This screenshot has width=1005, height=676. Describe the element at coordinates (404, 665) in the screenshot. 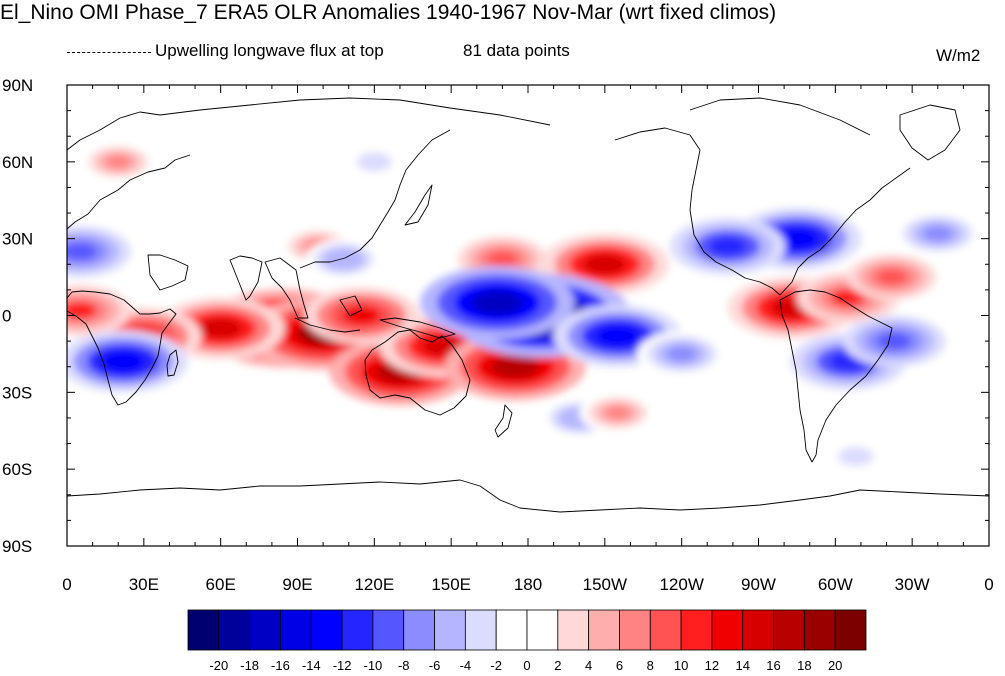

I see `colorbar-label: -8` at that location.